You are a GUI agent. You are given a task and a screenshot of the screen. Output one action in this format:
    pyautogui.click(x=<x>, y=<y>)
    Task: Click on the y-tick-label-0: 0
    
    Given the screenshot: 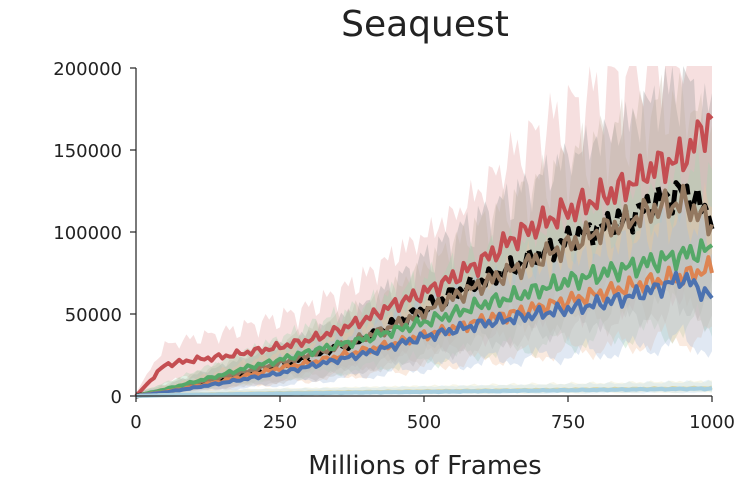 What is the action you would take?
    pyautogui.click(x=116, y=397)
    